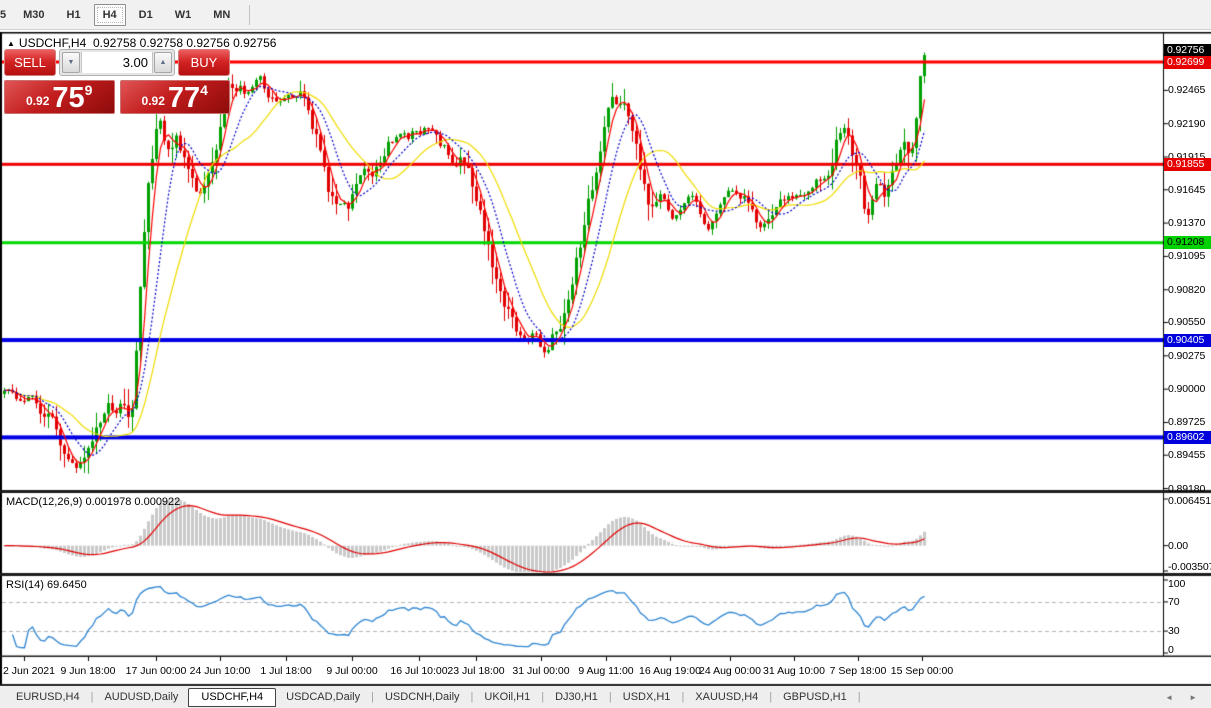 The height and width of the screenshot is (708, 1211). What do you see at coordinates (68, 98) in the screenshot?
I see `sell-price-pips: 75` at bounding box center [68, 98].